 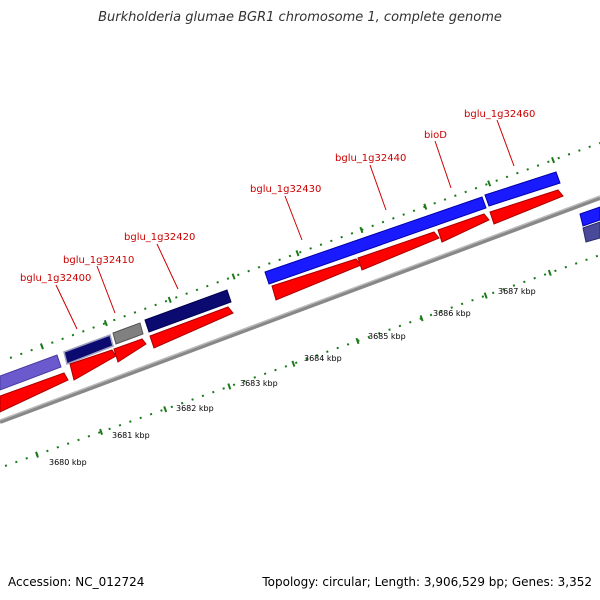 What do you see at coordinates (128, 333) in the screenshot?
I see `gene-feature-bglu-1g32410` at bounding box center [128, 333].